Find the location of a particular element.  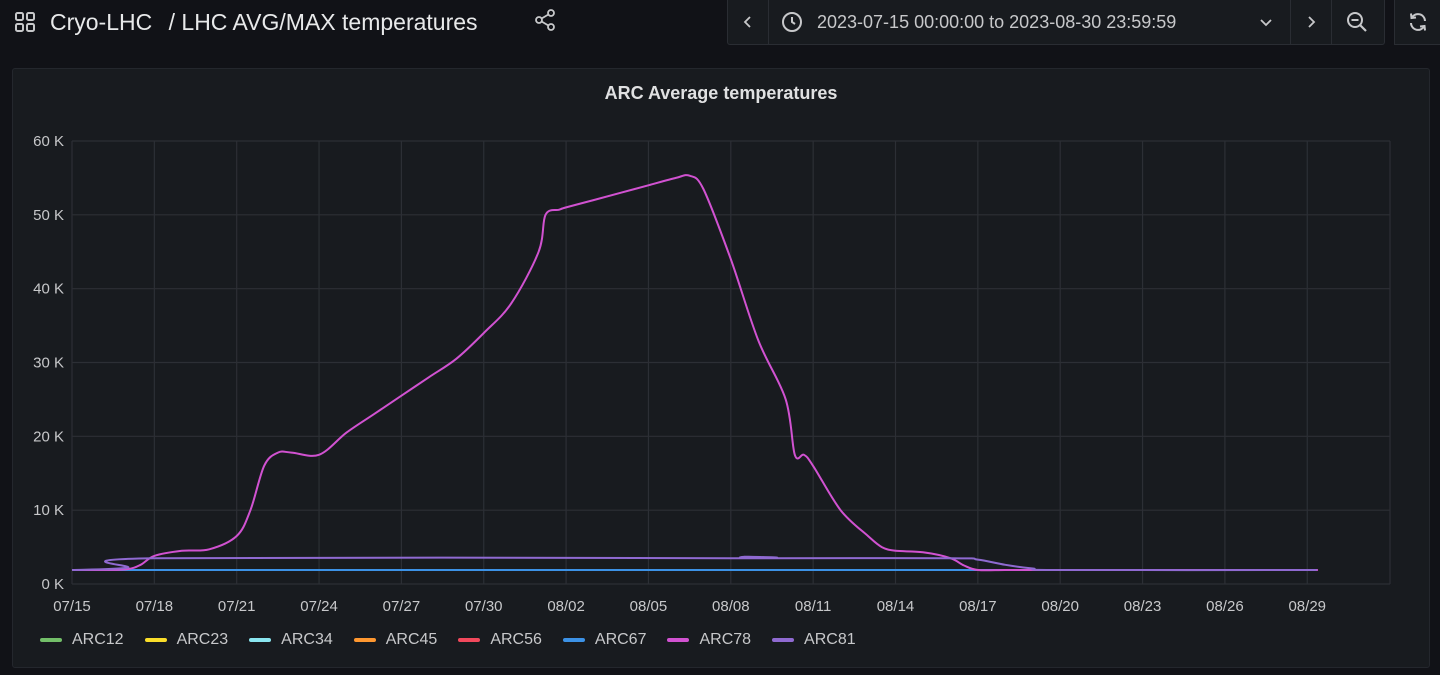

x-tick-label: 08/05 is located at coordinates (649, 606).